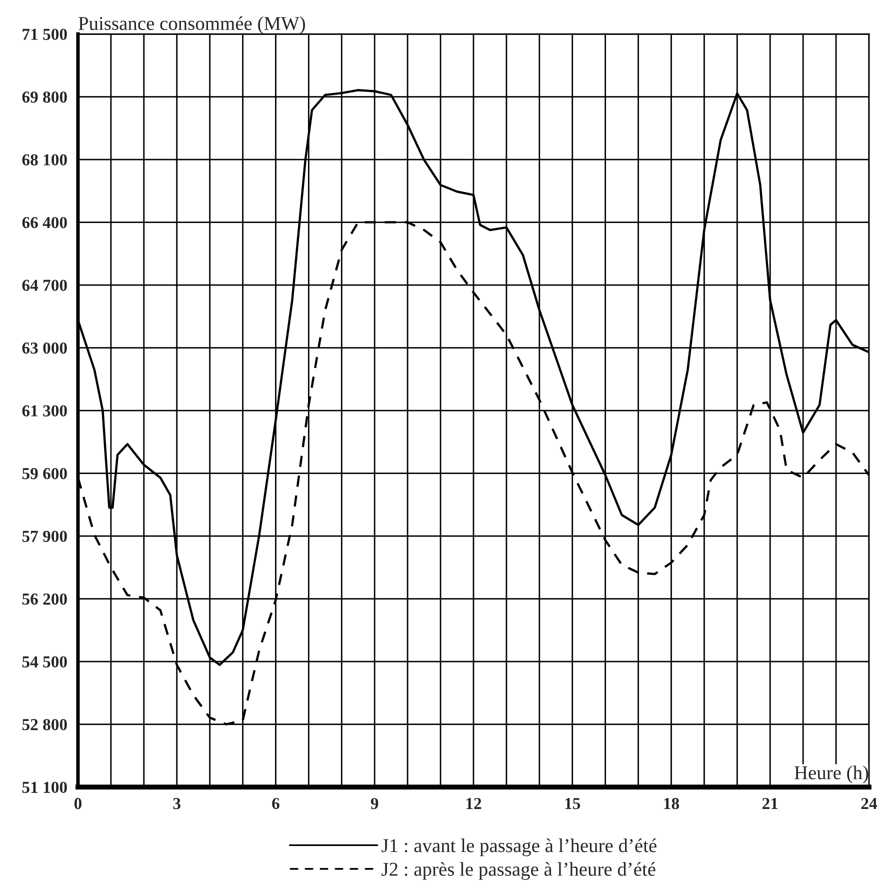 The height and width of the screenshot is (886, 880). What do you see at coordinates (176, 804) in the screenshot?
I see `x-tick-label: 3` at bounding box center [176, 804].